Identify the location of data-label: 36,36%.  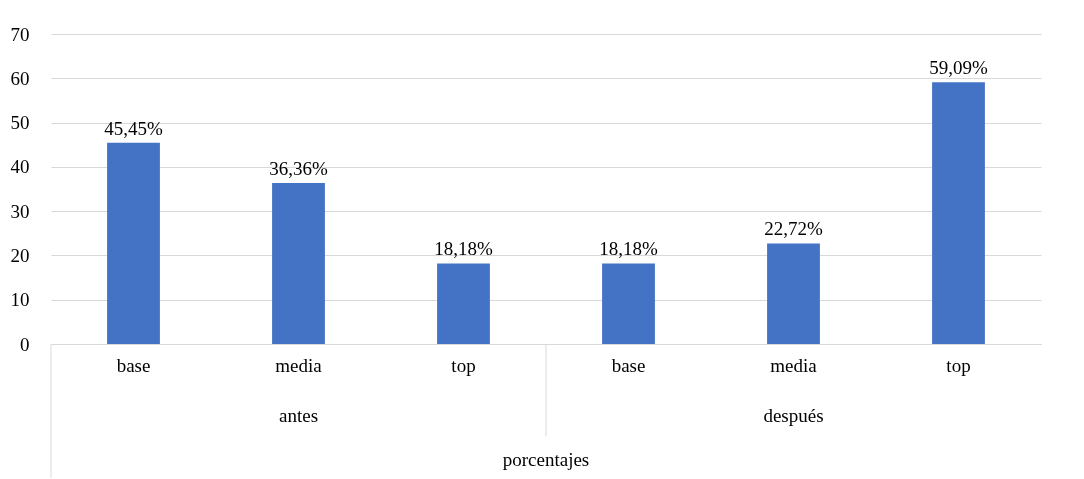
(298, 168).